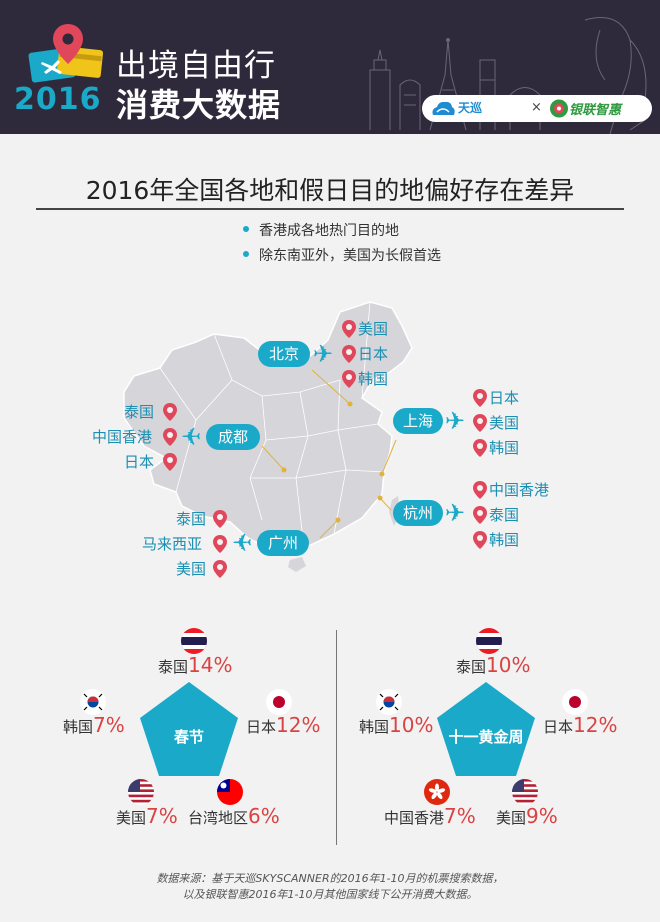 The image size is (660, 922). I want to click on province-borders, so click(272, 425).